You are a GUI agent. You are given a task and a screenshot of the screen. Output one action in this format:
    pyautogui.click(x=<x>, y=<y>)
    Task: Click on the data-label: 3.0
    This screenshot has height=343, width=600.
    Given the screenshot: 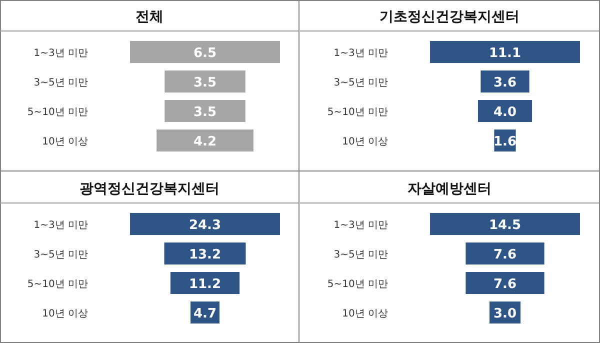 What is the action you would take?
    pyautogui.click(x=505, y=314)
    